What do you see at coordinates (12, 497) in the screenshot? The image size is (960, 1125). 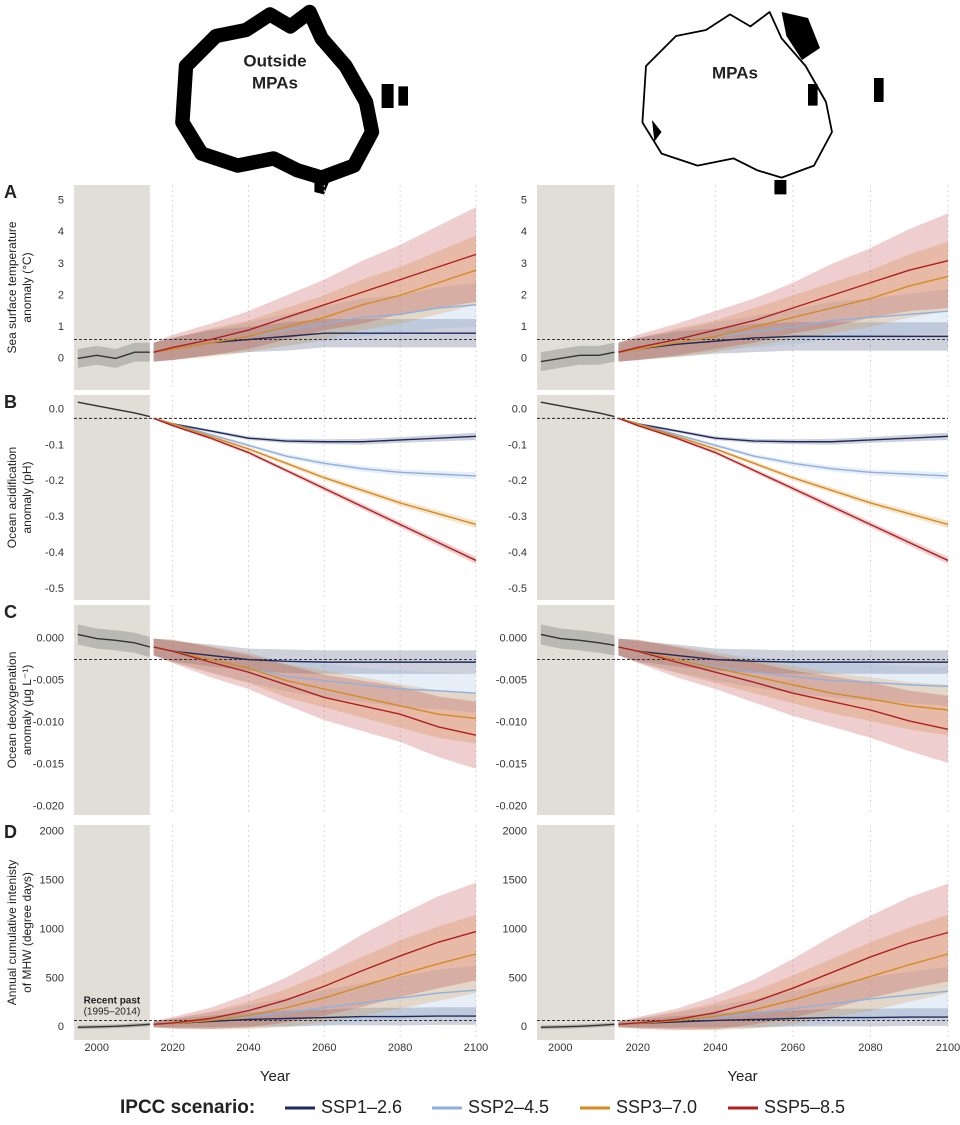 I see `y-axis-label: Ocean acidification` at bounding box center [12, 497].